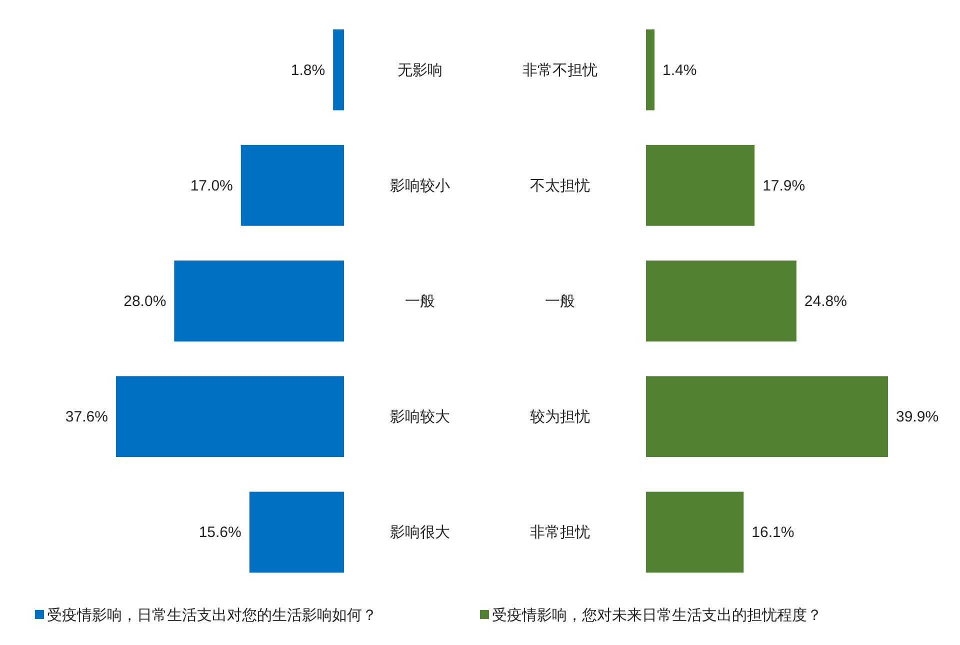  I want to click on data-label: 17.0%, so click(211, 185).